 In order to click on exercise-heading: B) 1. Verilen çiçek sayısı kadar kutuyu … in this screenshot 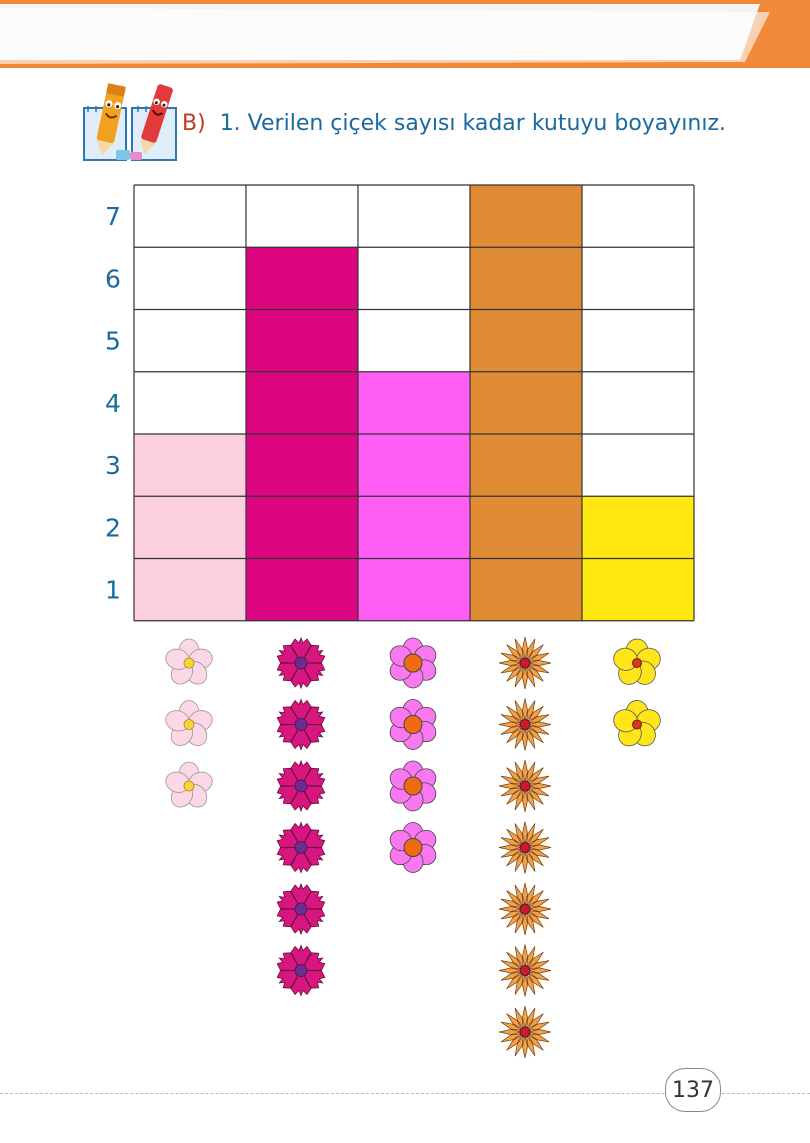, I will do `click(403, 123)`.